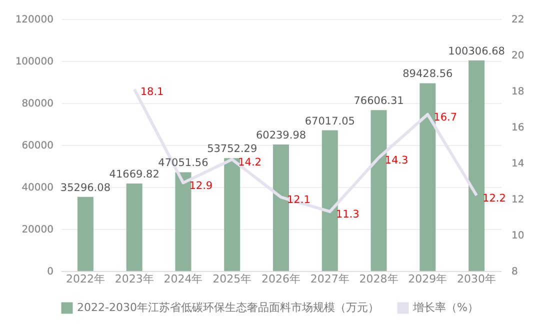  Describe the element at coordinates (38, 188) in the screenshot. I see `y-tick-label: 40000` at that location.